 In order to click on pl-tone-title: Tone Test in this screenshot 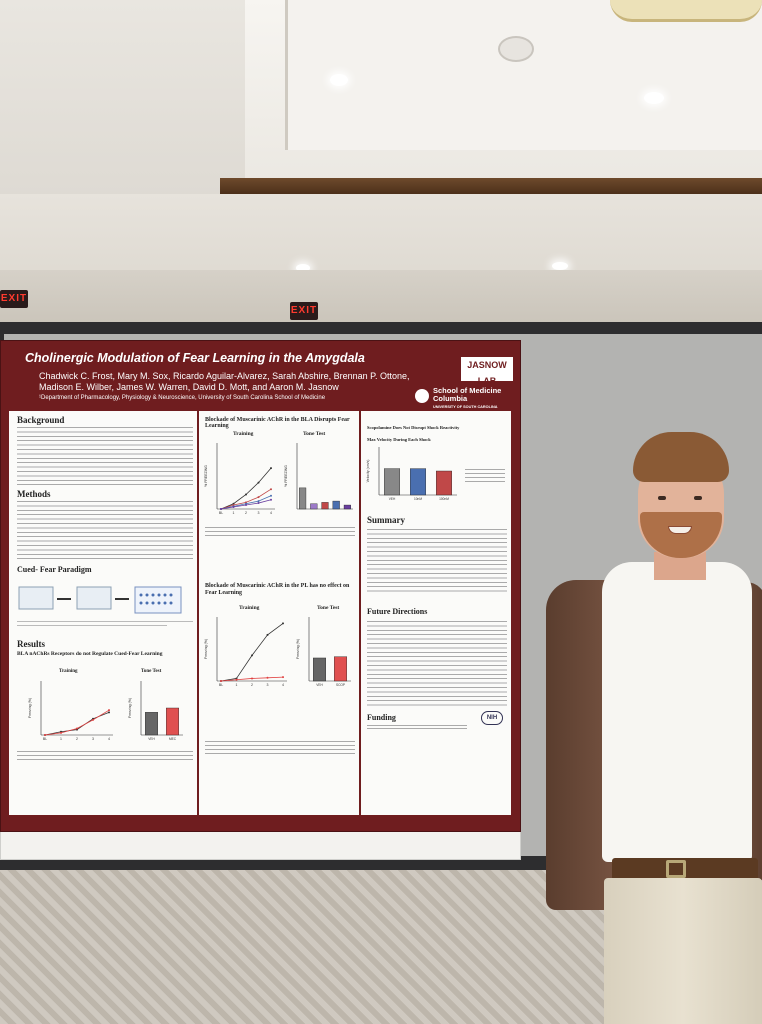, I will do `click(328, 608)`.